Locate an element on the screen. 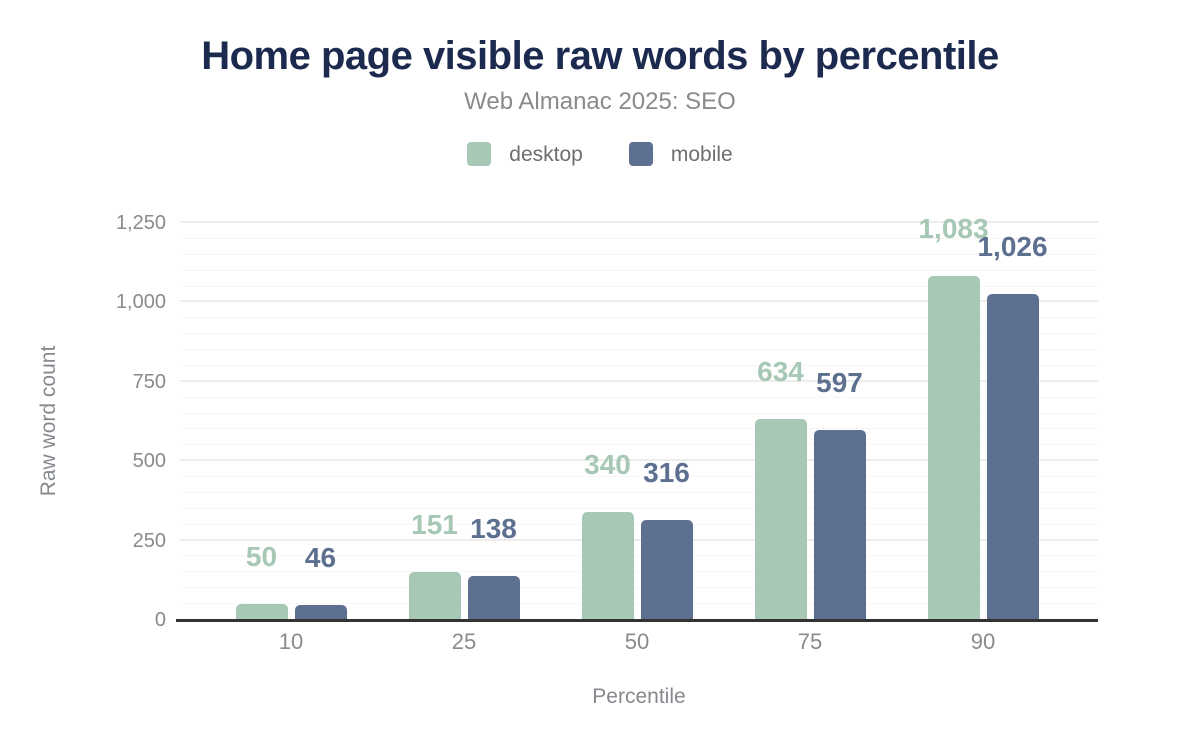  legend-item-mobile: mobile is located at coordinates (680, 154).